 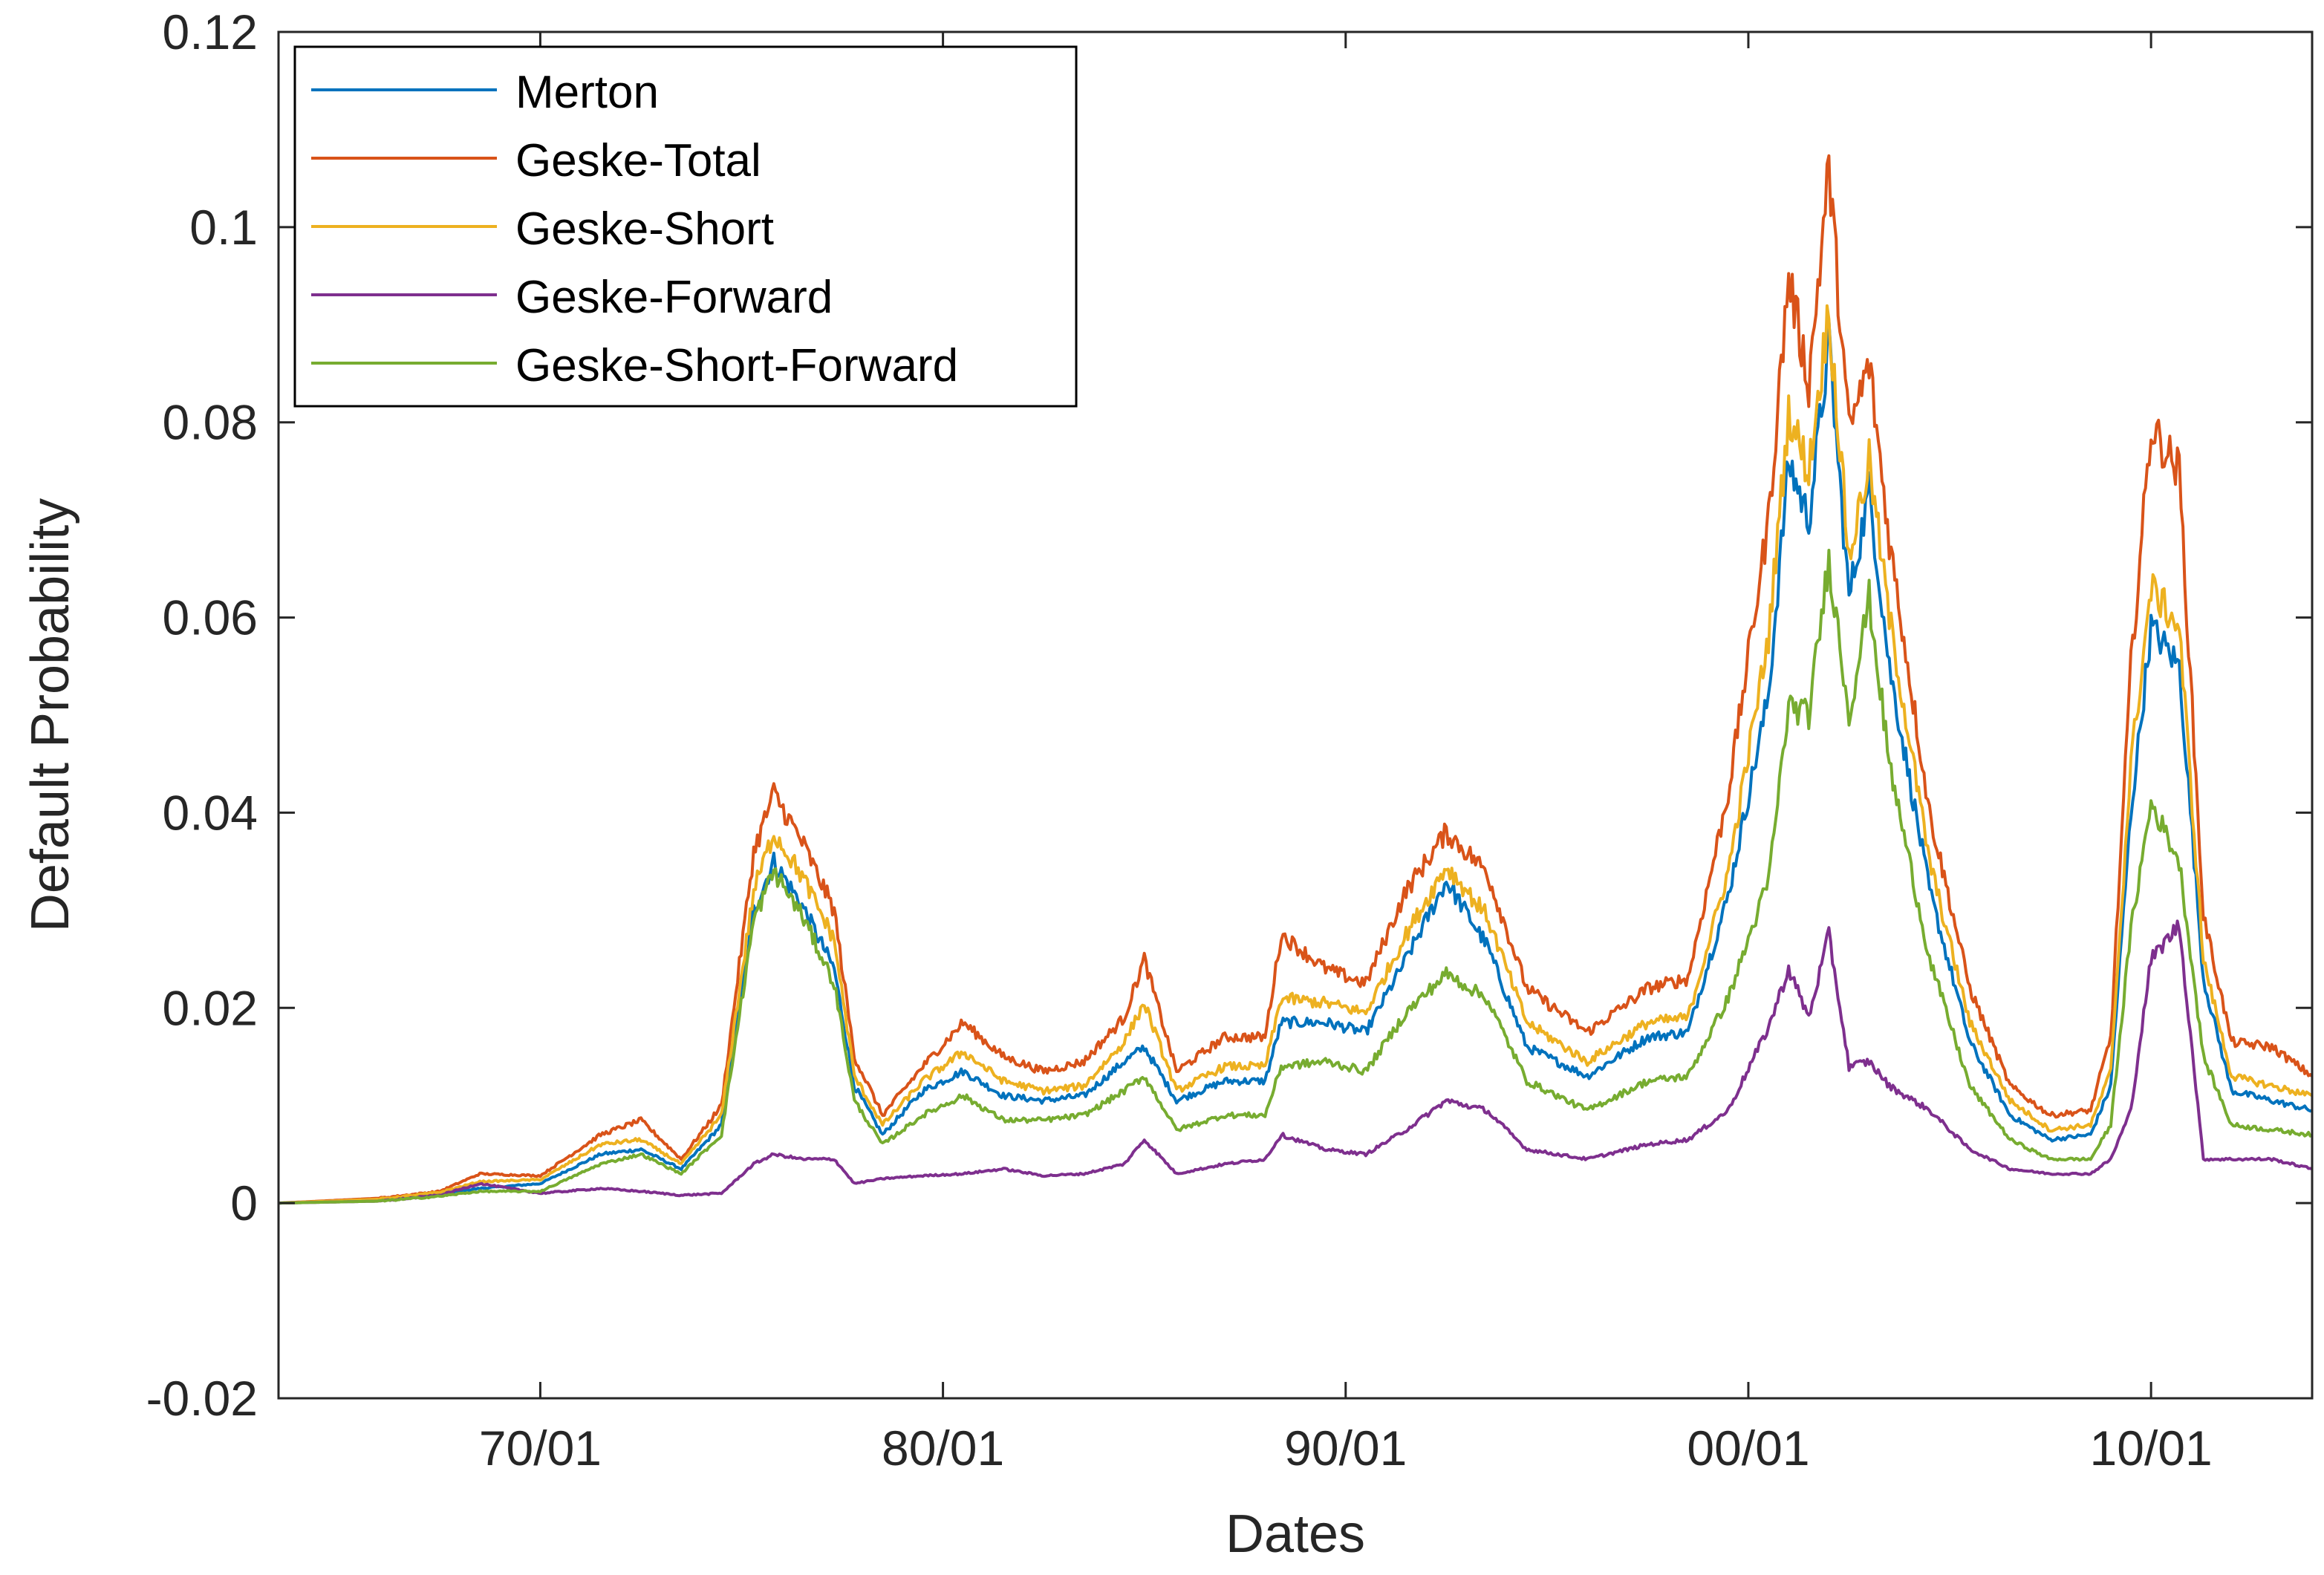 What do you see at coordinates (210, 1007) in the screenshot?
I see `y-tick-label: 0.02` at bounding box center [210, 1007].